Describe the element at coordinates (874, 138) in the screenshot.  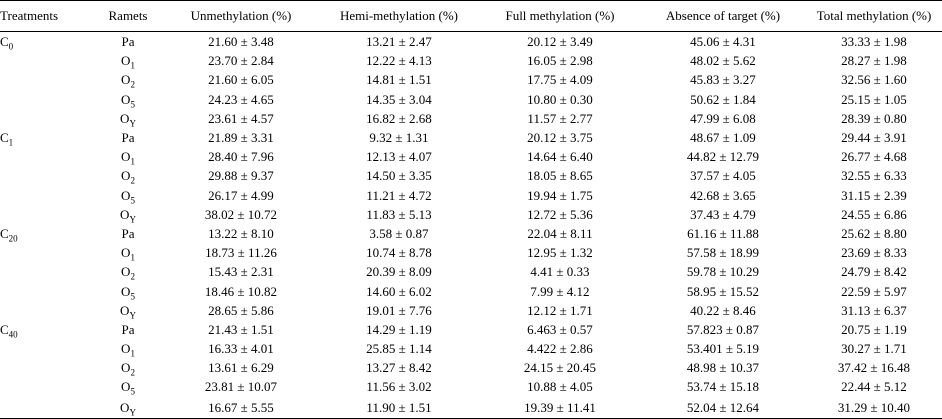
I see `cell-total-methylation: 29.44 ± 3.91` at that location.